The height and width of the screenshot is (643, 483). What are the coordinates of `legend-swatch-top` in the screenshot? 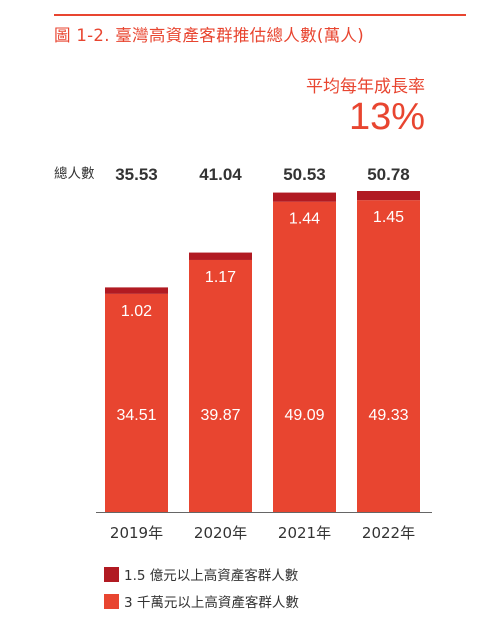 It's located at (111, 574).